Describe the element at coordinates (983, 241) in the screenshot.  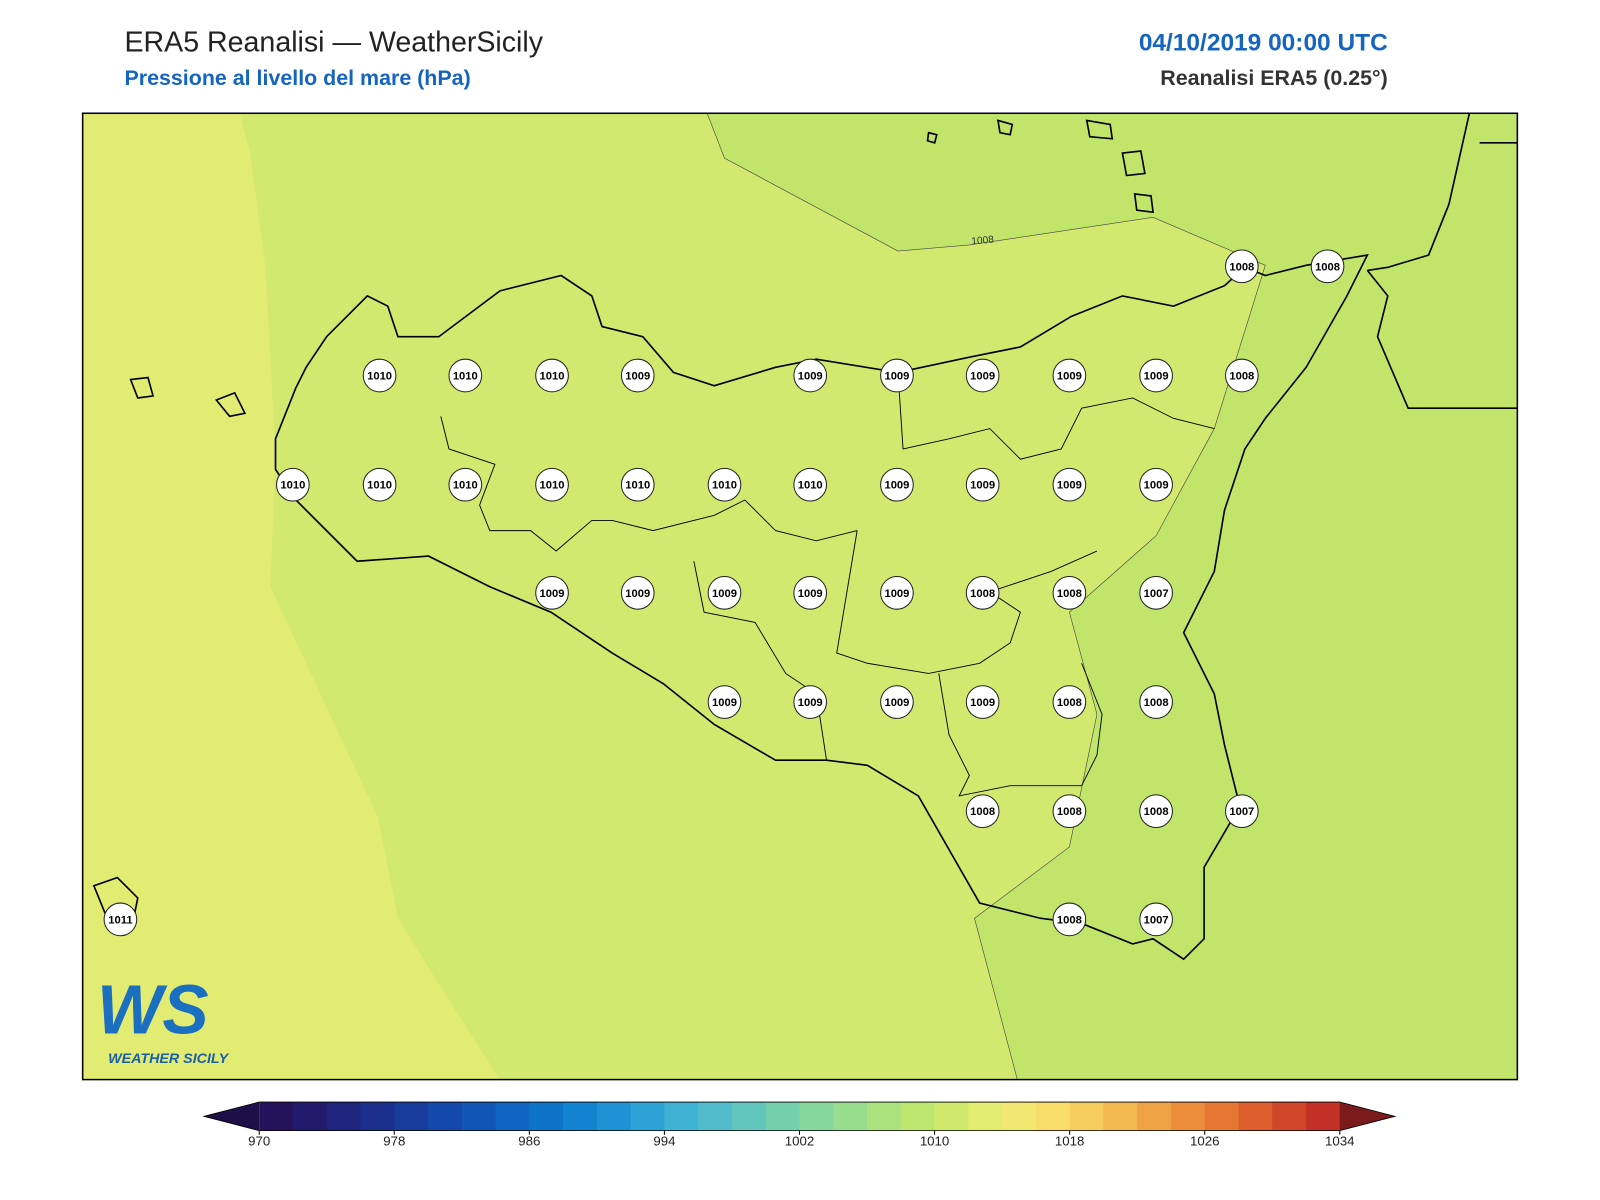
I see `contour-label: 1008` at that location.